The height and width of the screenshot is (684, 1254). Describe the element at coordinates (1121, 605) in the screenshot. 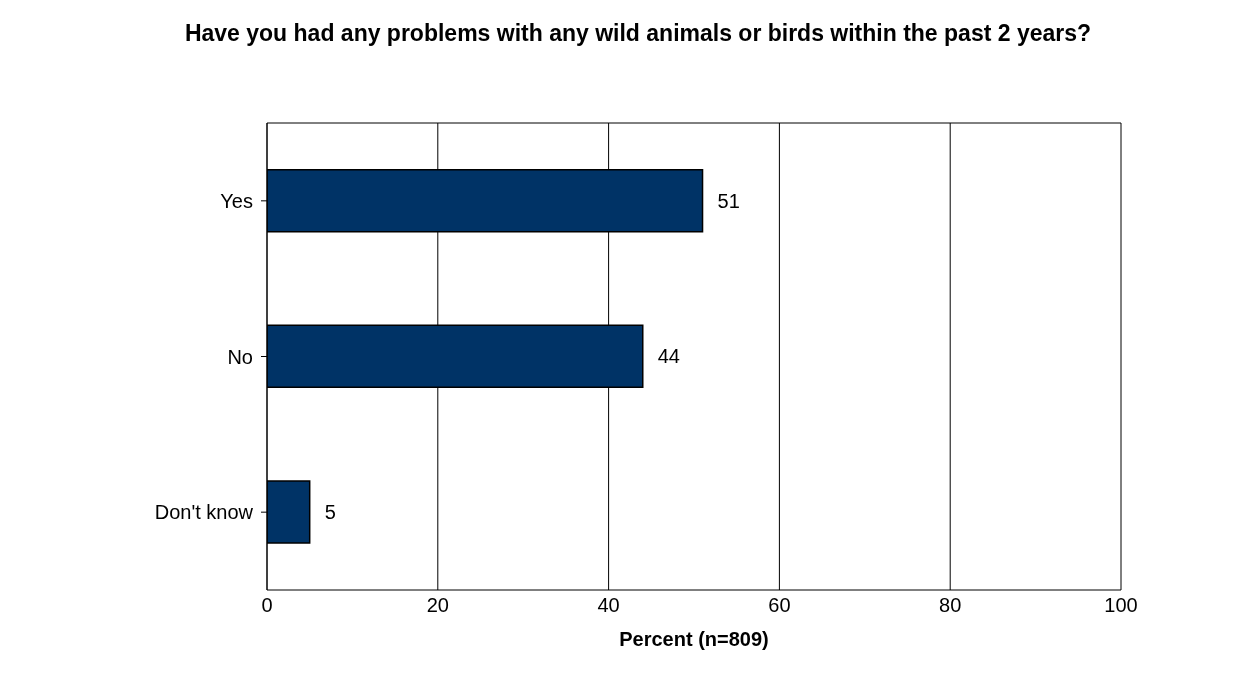

I see `x-tick-label: 100` at that location.